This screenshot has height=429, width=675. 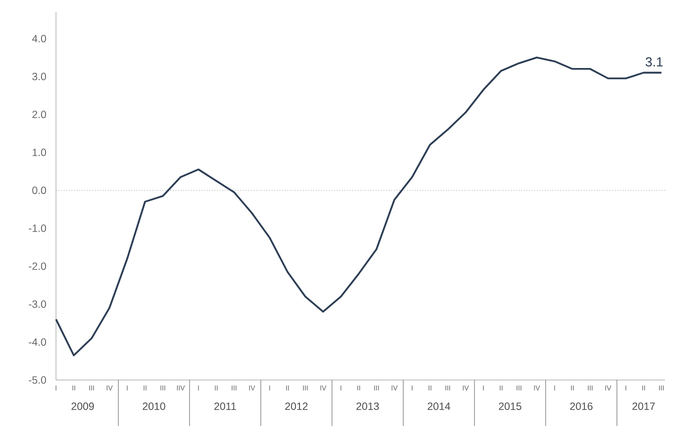 I want to click on y-tick-label: 0.0, so click(x=39, y=190).